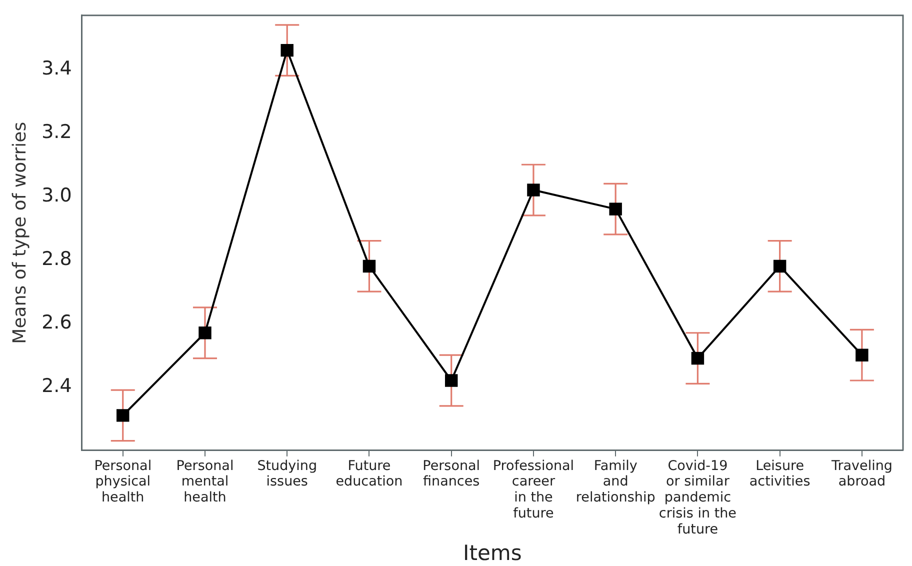 This screenshot has height=566, width=912. I want to click on x-tick-label: Leisure activities, so click(779, 474).